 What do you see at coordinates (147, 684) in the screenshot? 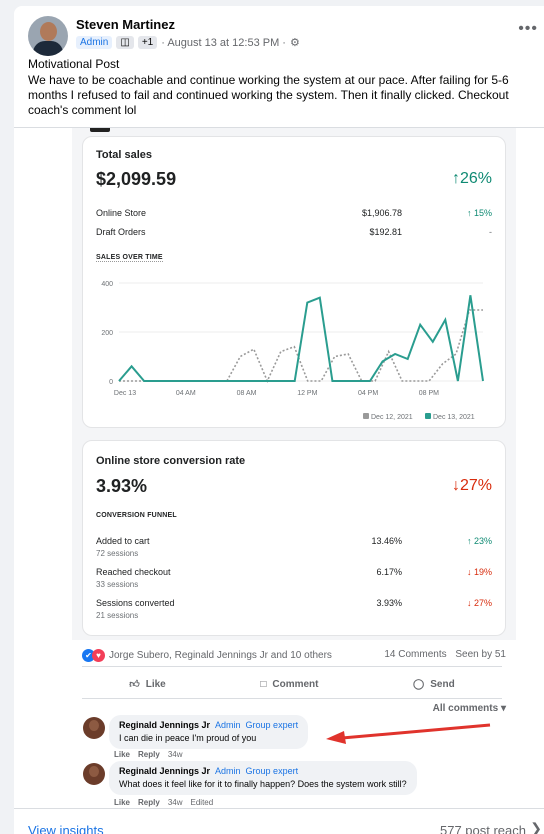
I see `like-button: 👍︎ Like` at bounding box center [147, 684].